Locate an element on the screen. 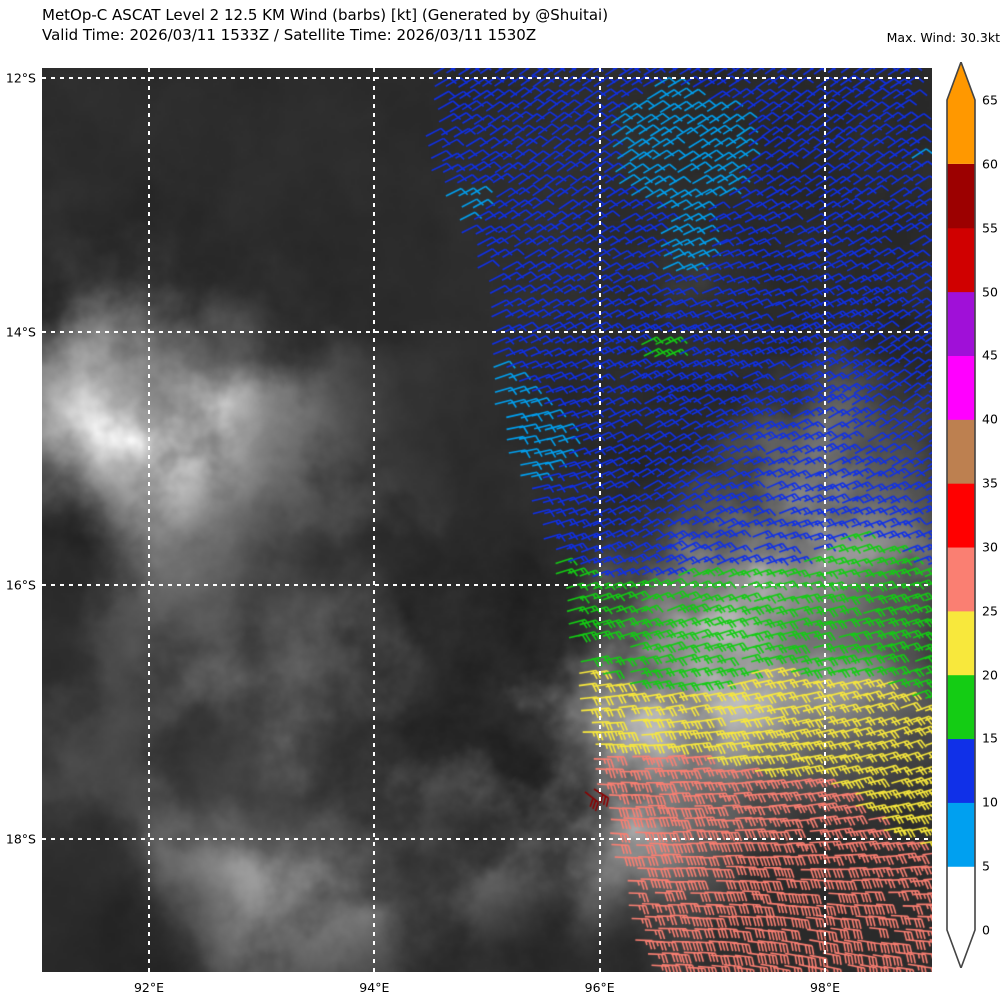 The width and height of the screenshot is (1008, 1006). lat-tick-label: 14°S is located at coordinates (20, 332).